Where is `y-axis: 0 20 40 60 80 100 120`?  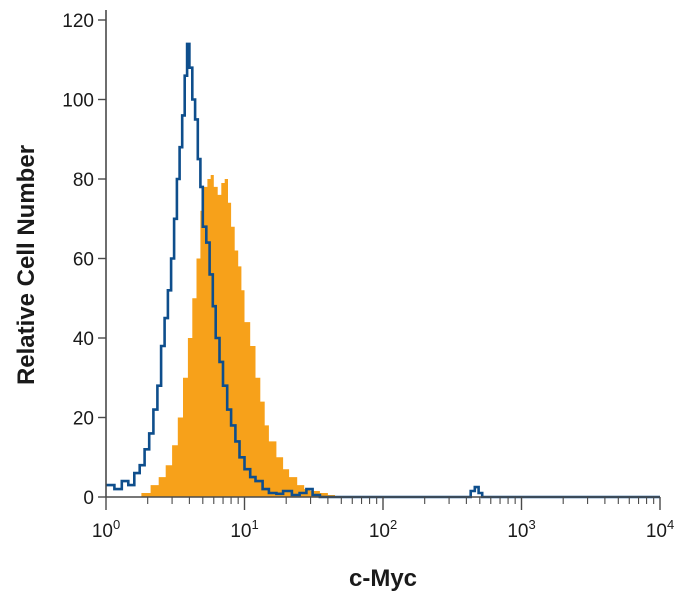 y-axis: 0 20 40 60 80 100 120 is located at coordinates (84, 259).